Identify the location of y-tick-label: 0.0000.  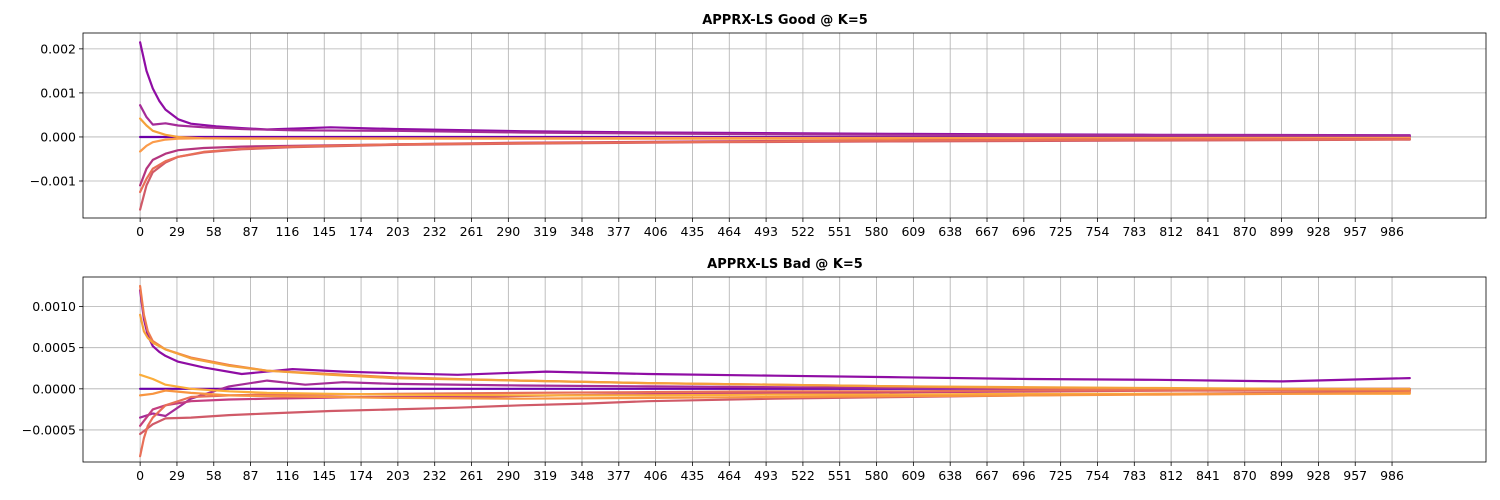
(54, 388).